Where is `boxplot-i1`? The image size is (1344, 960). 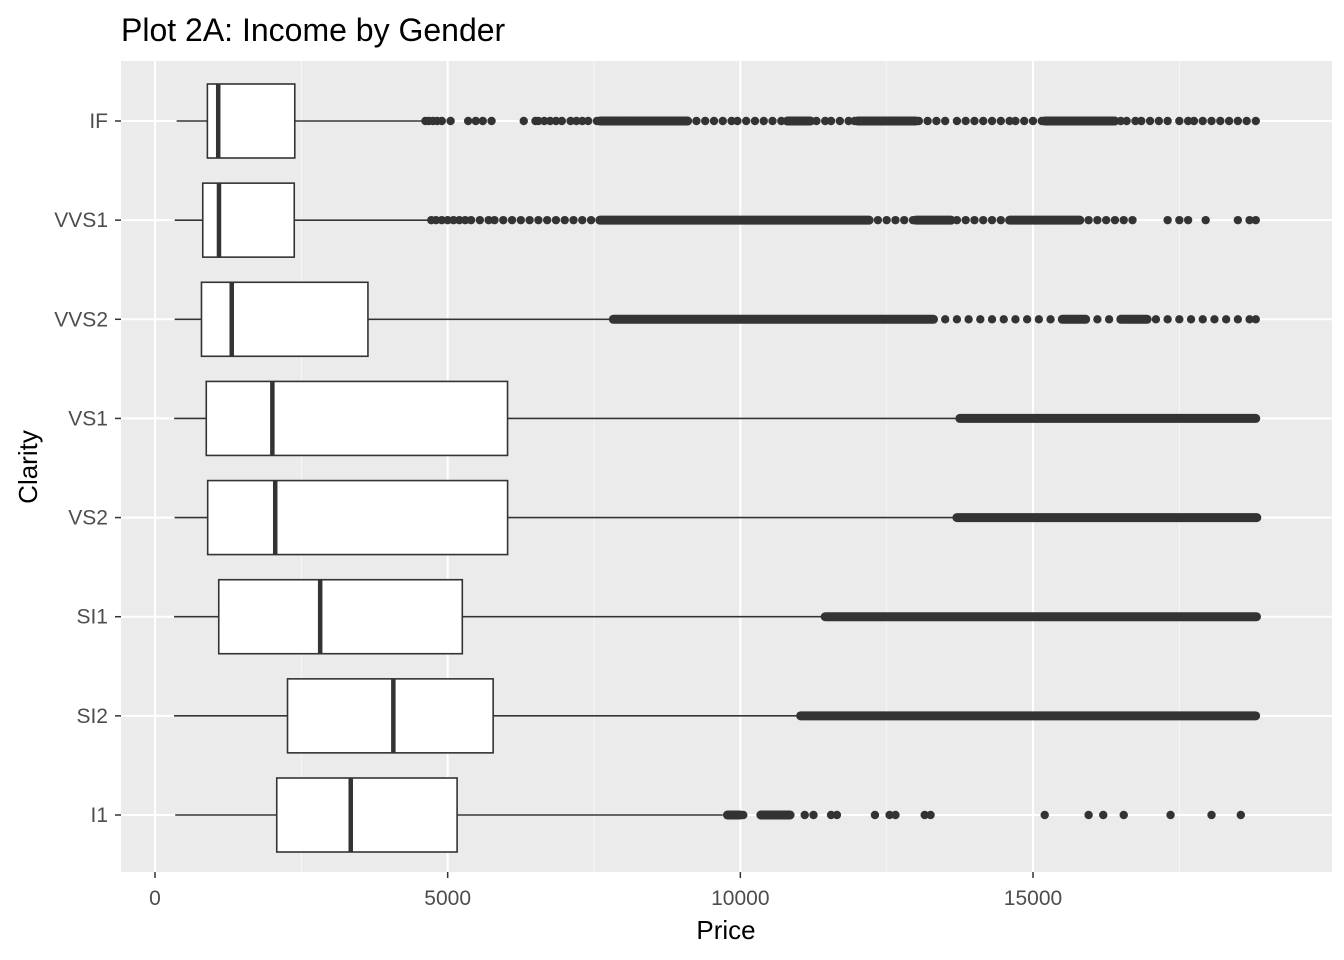 boxplot-i1 is located at coordinates (710, 815).